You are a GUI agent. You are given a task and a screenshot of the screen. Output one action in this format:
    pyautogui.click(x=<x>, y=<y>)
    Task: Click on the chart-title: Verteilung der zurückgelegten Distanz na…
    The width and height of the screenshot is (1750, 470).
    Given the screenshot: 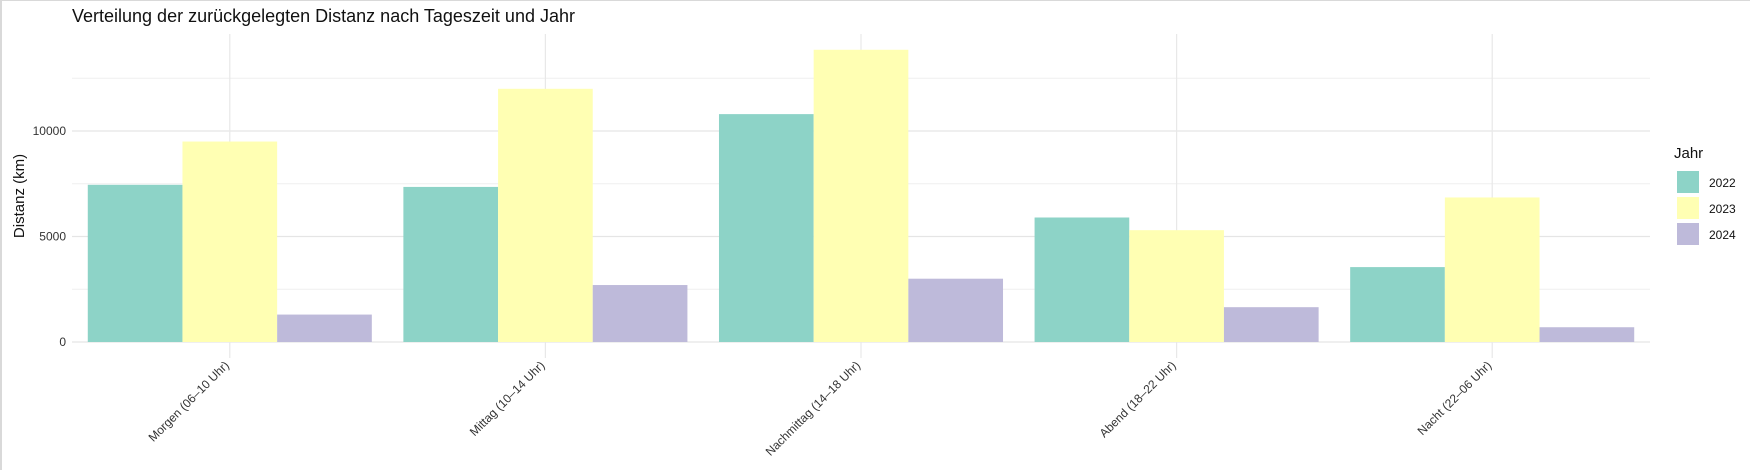 What is the action you would take?
    pyautogui.click(x=323, y=16)
    